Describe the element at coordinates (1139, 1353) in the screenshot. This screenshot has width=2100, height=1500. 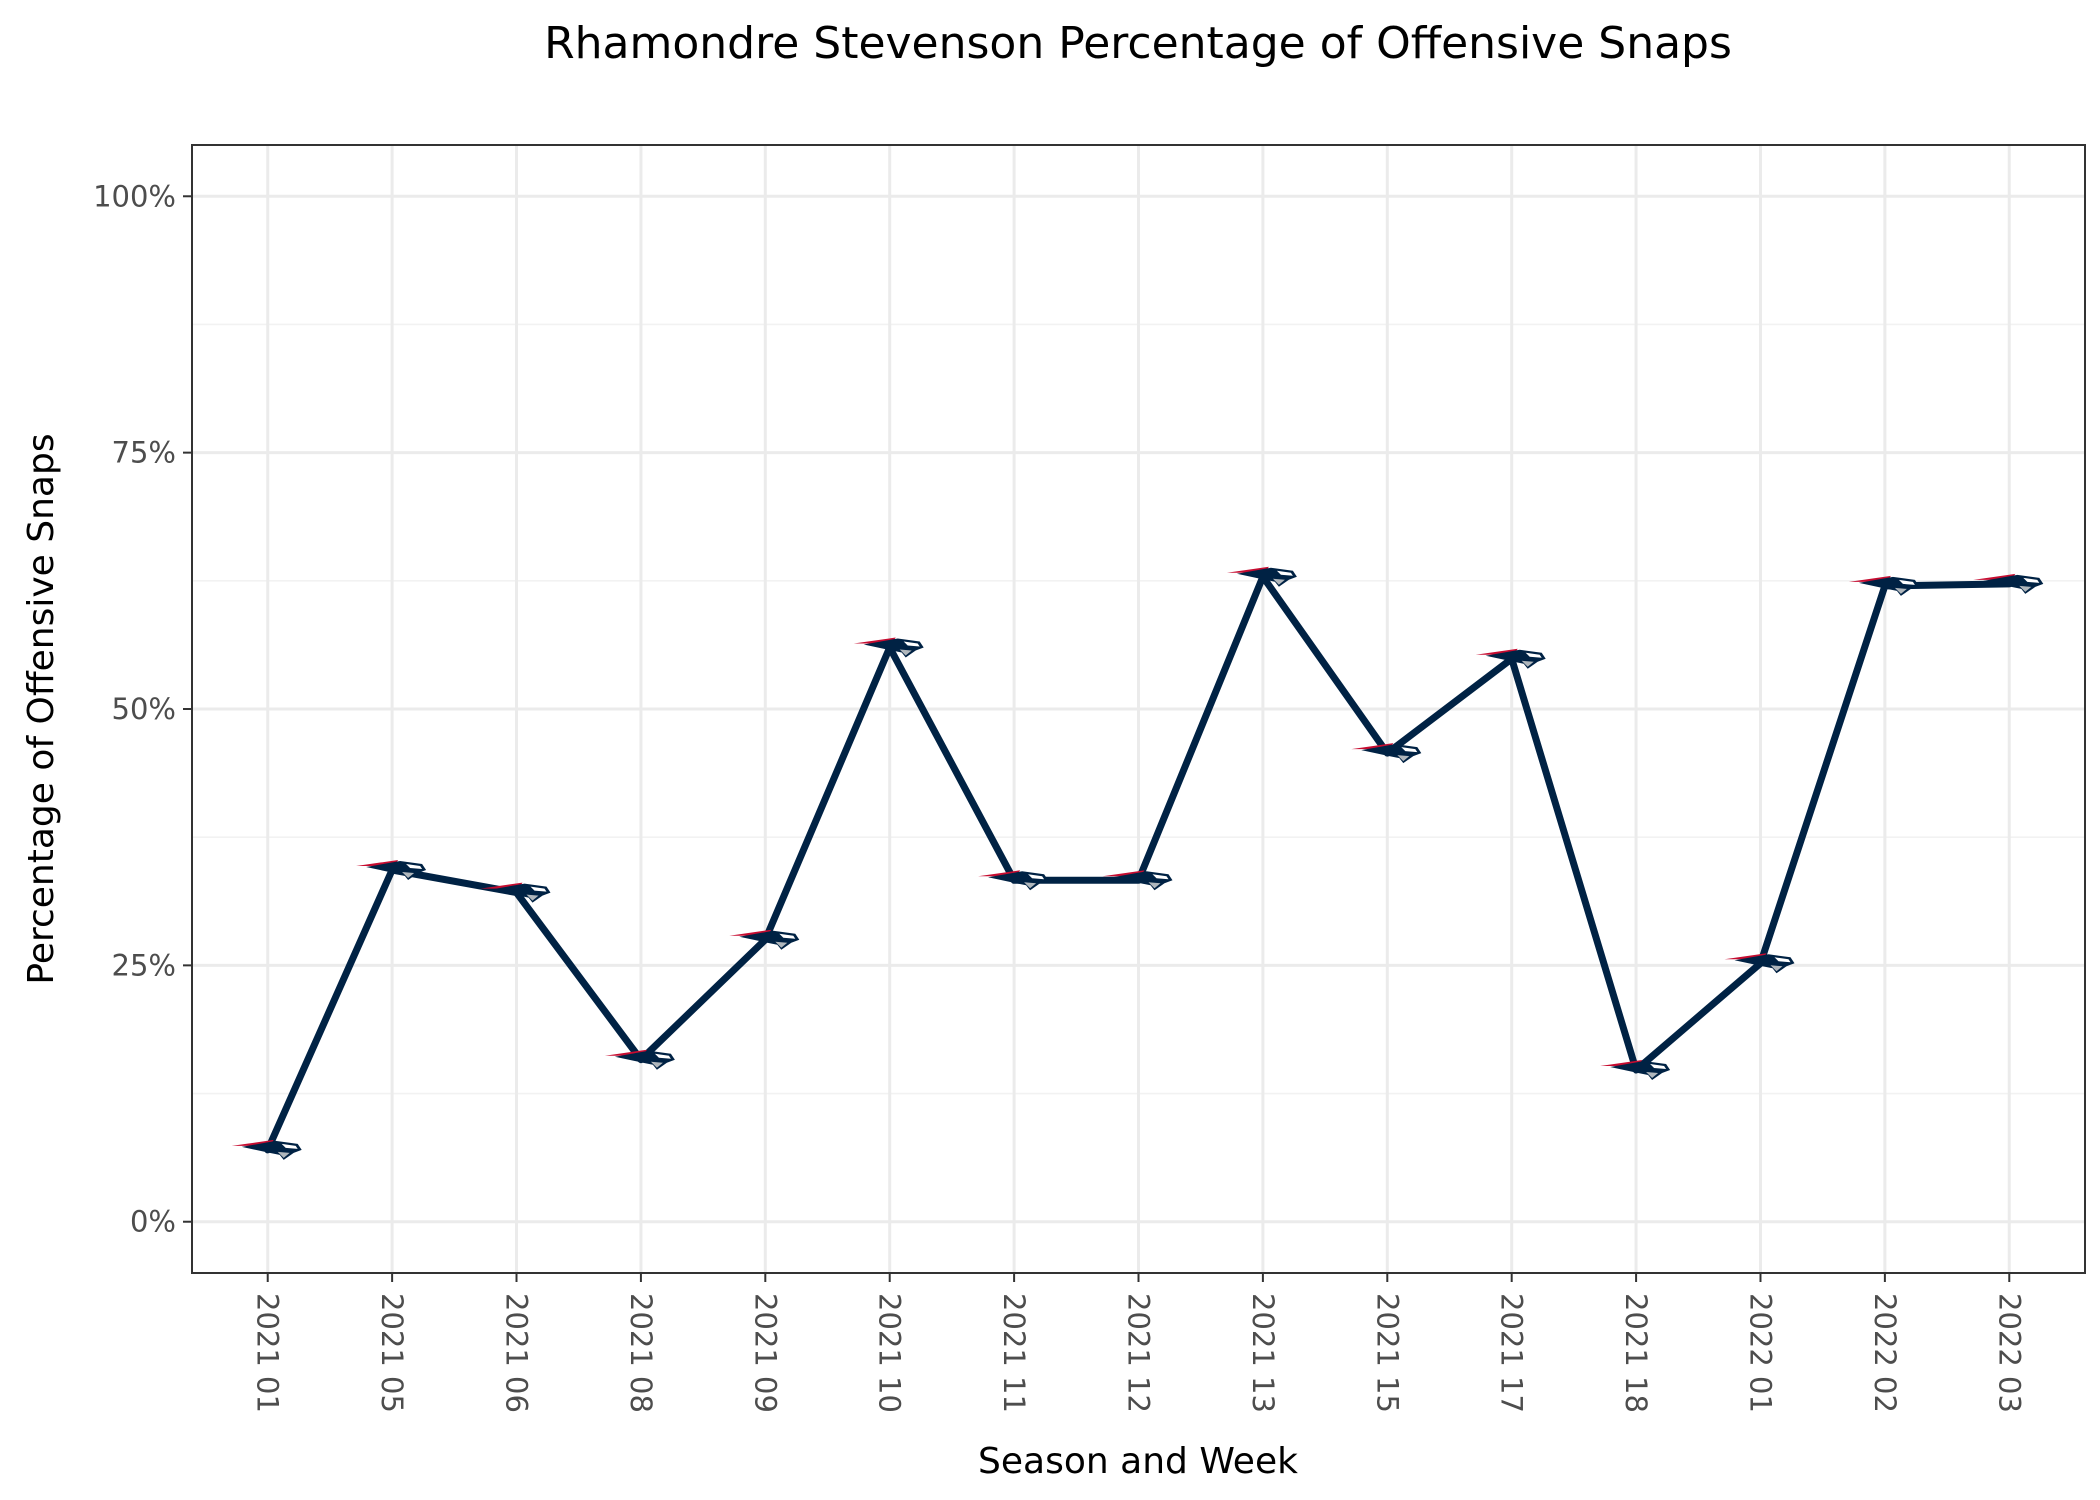
I see `x-tick-label: 2021 12` at that location.